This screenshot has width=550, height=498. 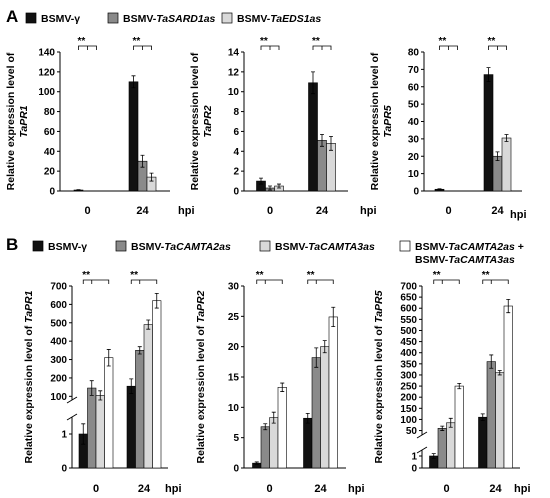 What do you see at coordinates (50, 172) in the screenshot?
I see `y-tick-label-1: 20` at bounding box center [50, 172].